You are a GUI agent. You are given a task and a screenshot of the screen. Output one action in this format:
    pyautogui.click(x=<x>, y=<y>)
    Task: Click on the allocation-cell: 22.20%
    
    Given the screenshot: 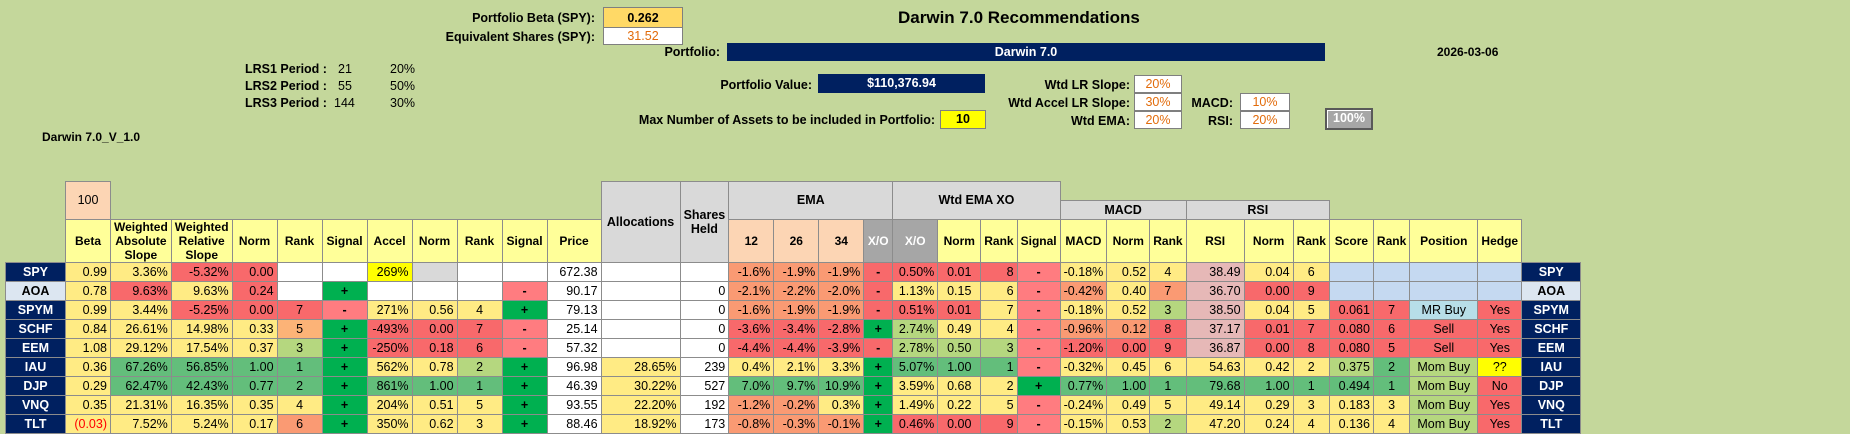 What is the action you would take?
    pyautogui.click(x=640, y=404)
    